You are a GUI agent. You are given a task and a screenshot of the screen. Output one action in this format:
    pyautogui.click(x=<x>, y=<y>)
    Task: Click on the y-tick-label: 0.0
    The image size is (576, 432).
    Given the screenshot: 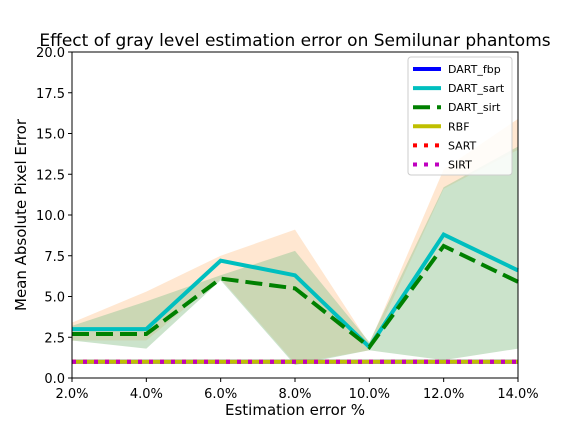 What is the action you would take?
    pyautogui.click(x=54, y=379)
    